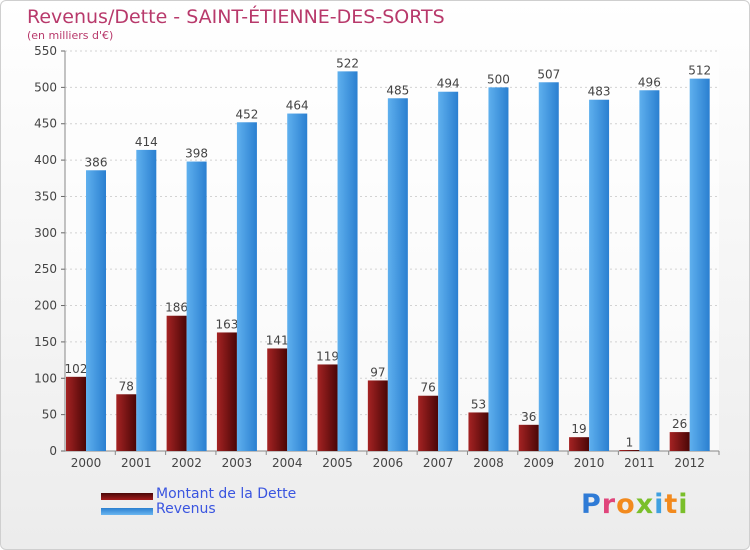  I want to click on data-label-revenus: 522, so click(347, 63).